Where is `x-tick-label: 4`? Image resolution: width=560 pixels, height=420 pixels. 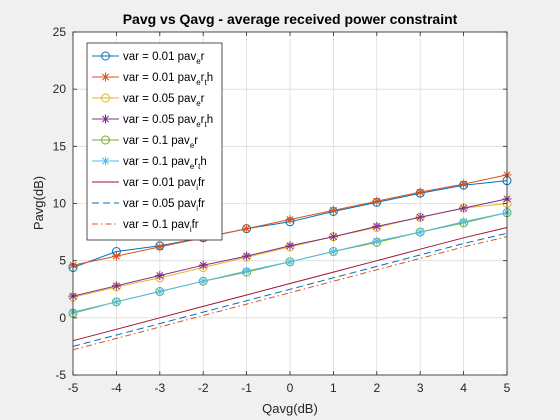 x-tick-label: 4 is located at coordinates (463, 388).